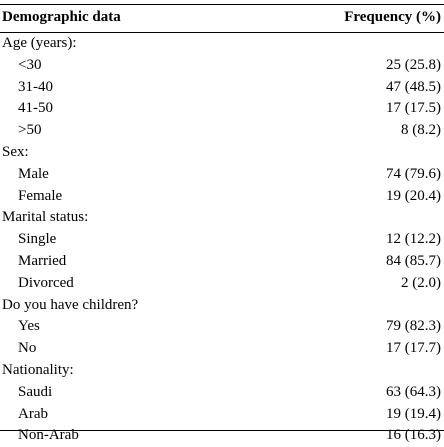 This screenshot has height=447, width=444. I want to click on row-frequency: 2 (2.0), so click(421, 282).